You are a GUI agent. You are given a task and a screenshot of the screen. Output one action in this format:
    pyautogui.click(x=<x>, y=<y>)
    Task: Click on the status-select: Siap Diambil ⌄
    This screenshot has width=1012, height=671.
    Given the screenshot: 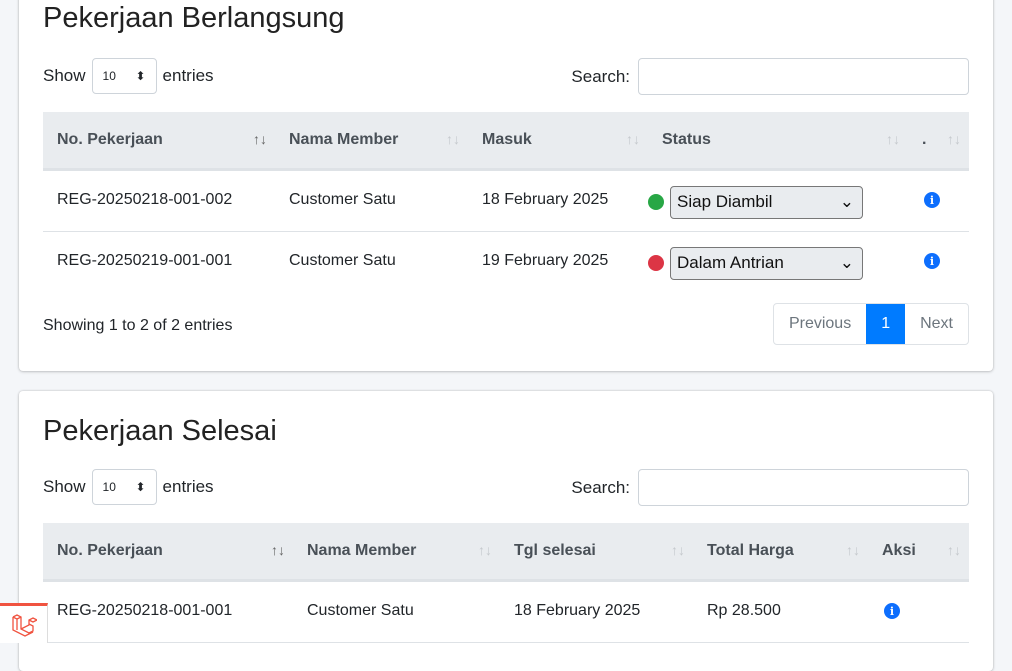 What is the action you would take?
    pyautogui.click(x=766, y=202)
    